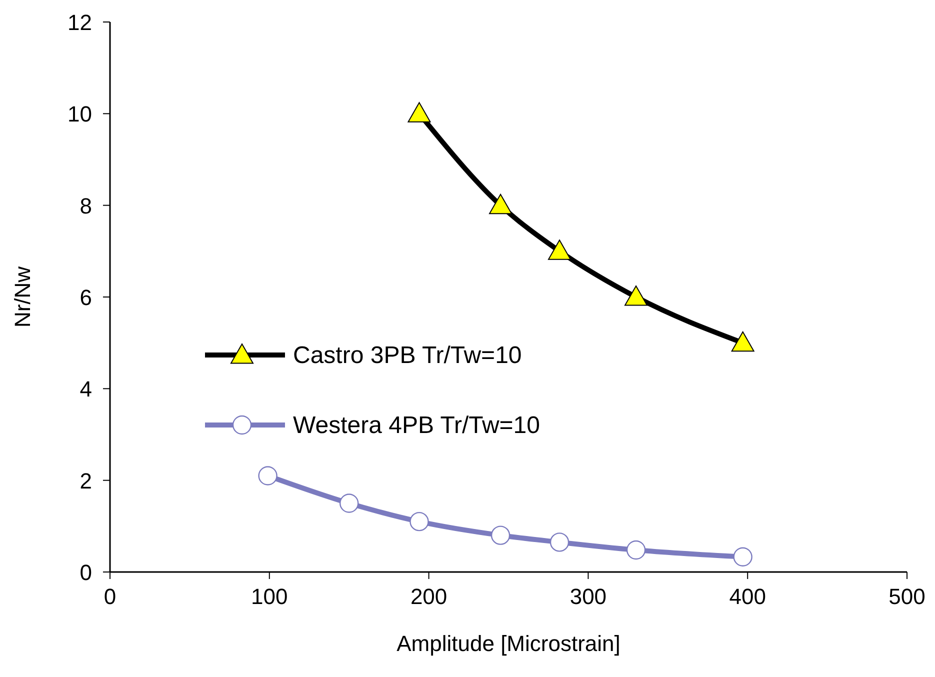 The width and height of the screenshot is (935, 677). I want to click on x-tick-label: 500, so click(907, 596).